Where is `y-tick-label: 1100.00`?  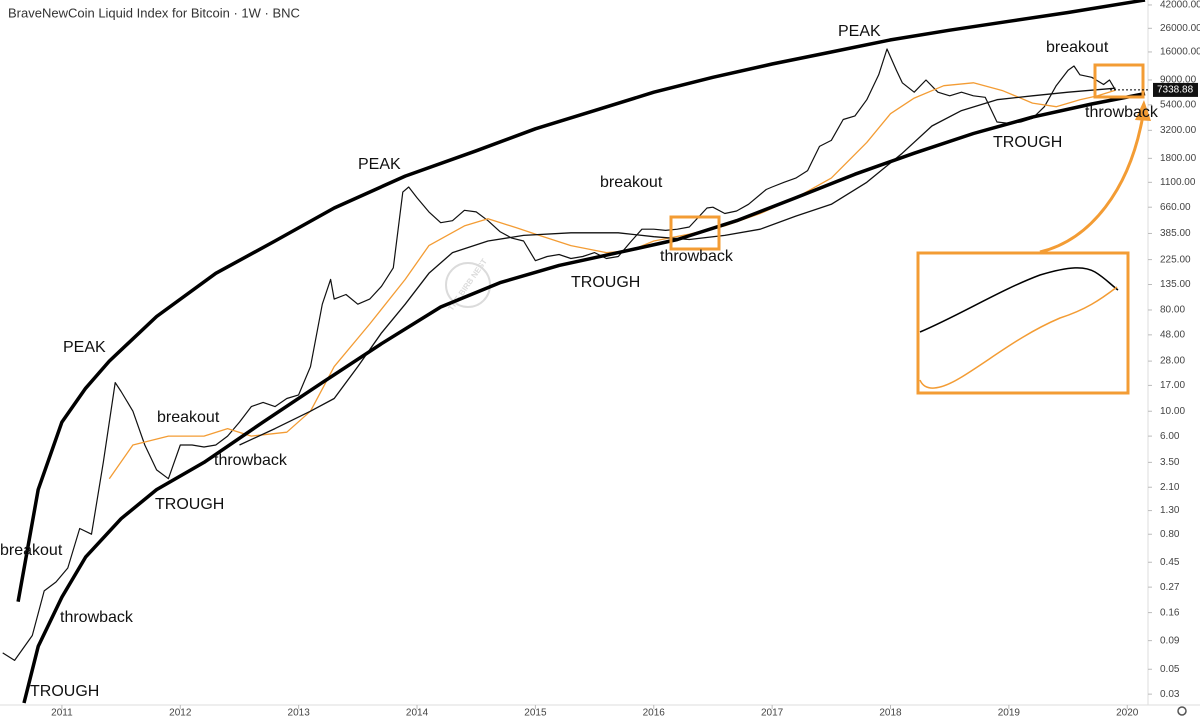
y-tick-label: 1100.00 is located at coordinates (1178, 182).